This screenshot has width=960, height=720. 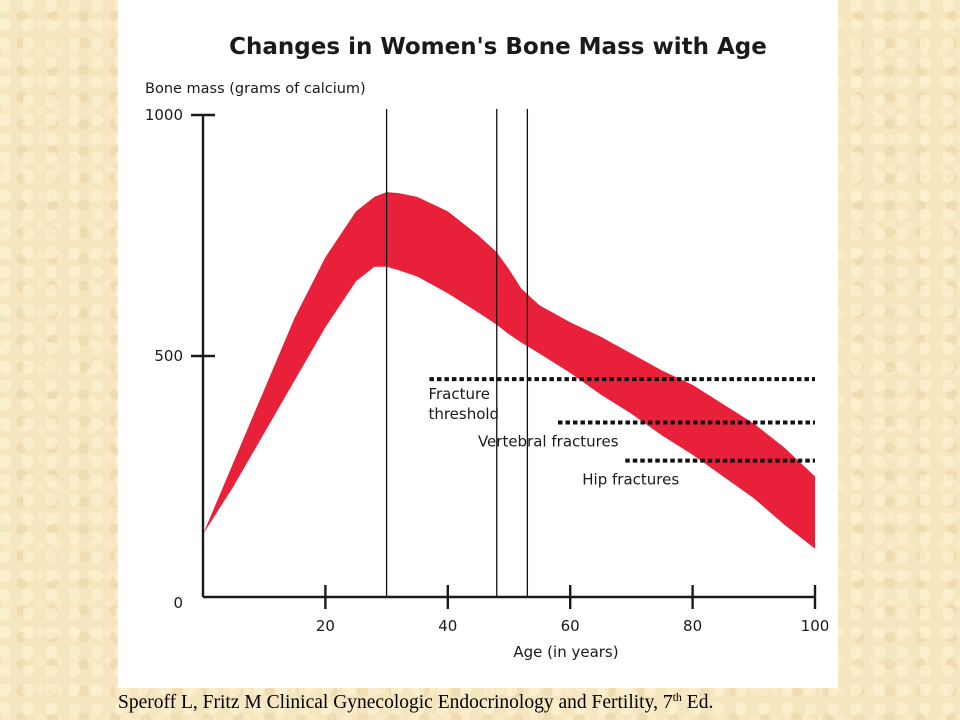 What do you see at coordinates (325, 626) in the screenshot?
I see `x-tick-label-20: 20` at bounding box center [325, 626].